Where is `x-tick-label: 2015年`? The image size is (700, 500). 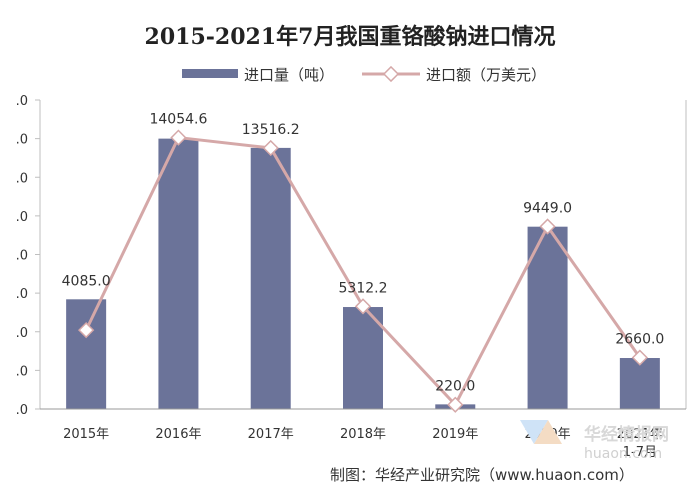 x-tick-label: 2015年 is located at coordinates (86, 434).